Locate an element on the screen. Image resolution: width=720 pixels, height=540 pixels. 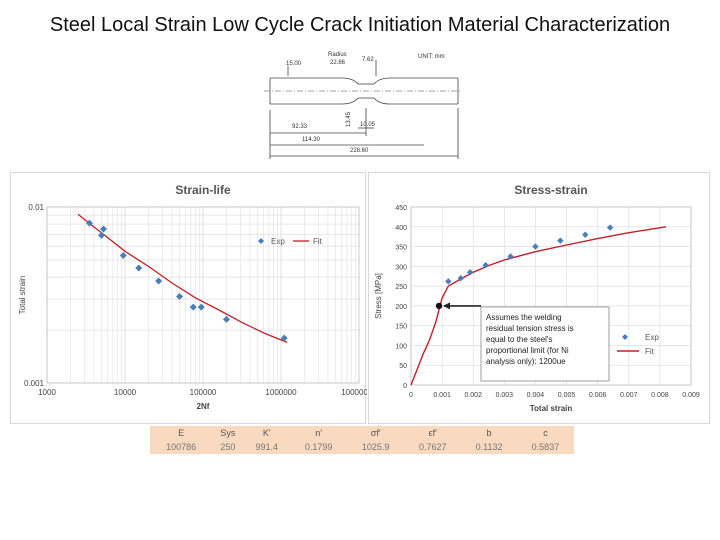
y-tick-label: 300 is located at coordinates (401, 267).